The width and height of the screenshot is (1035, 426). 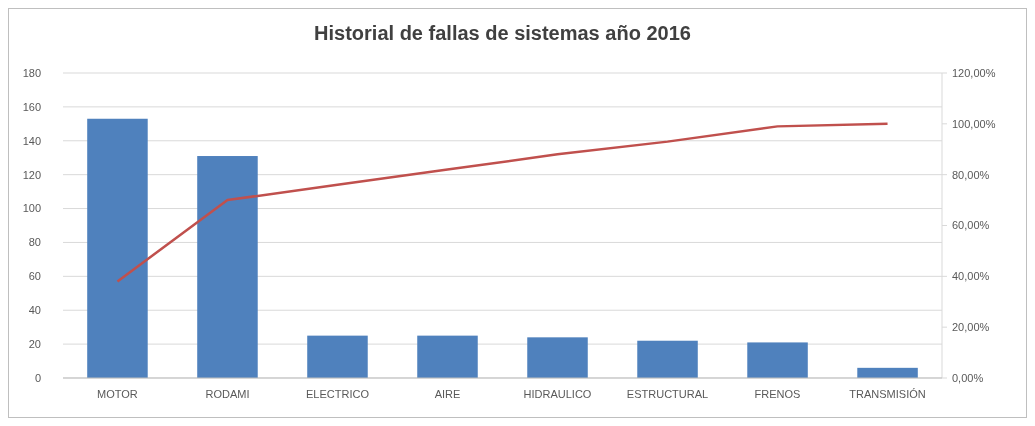 What do you see at coordinates (502, 33) in the screenshot?
I see `chart-title: Historial de fallas de sistemas año 2016` at bounding box center [502, 33].